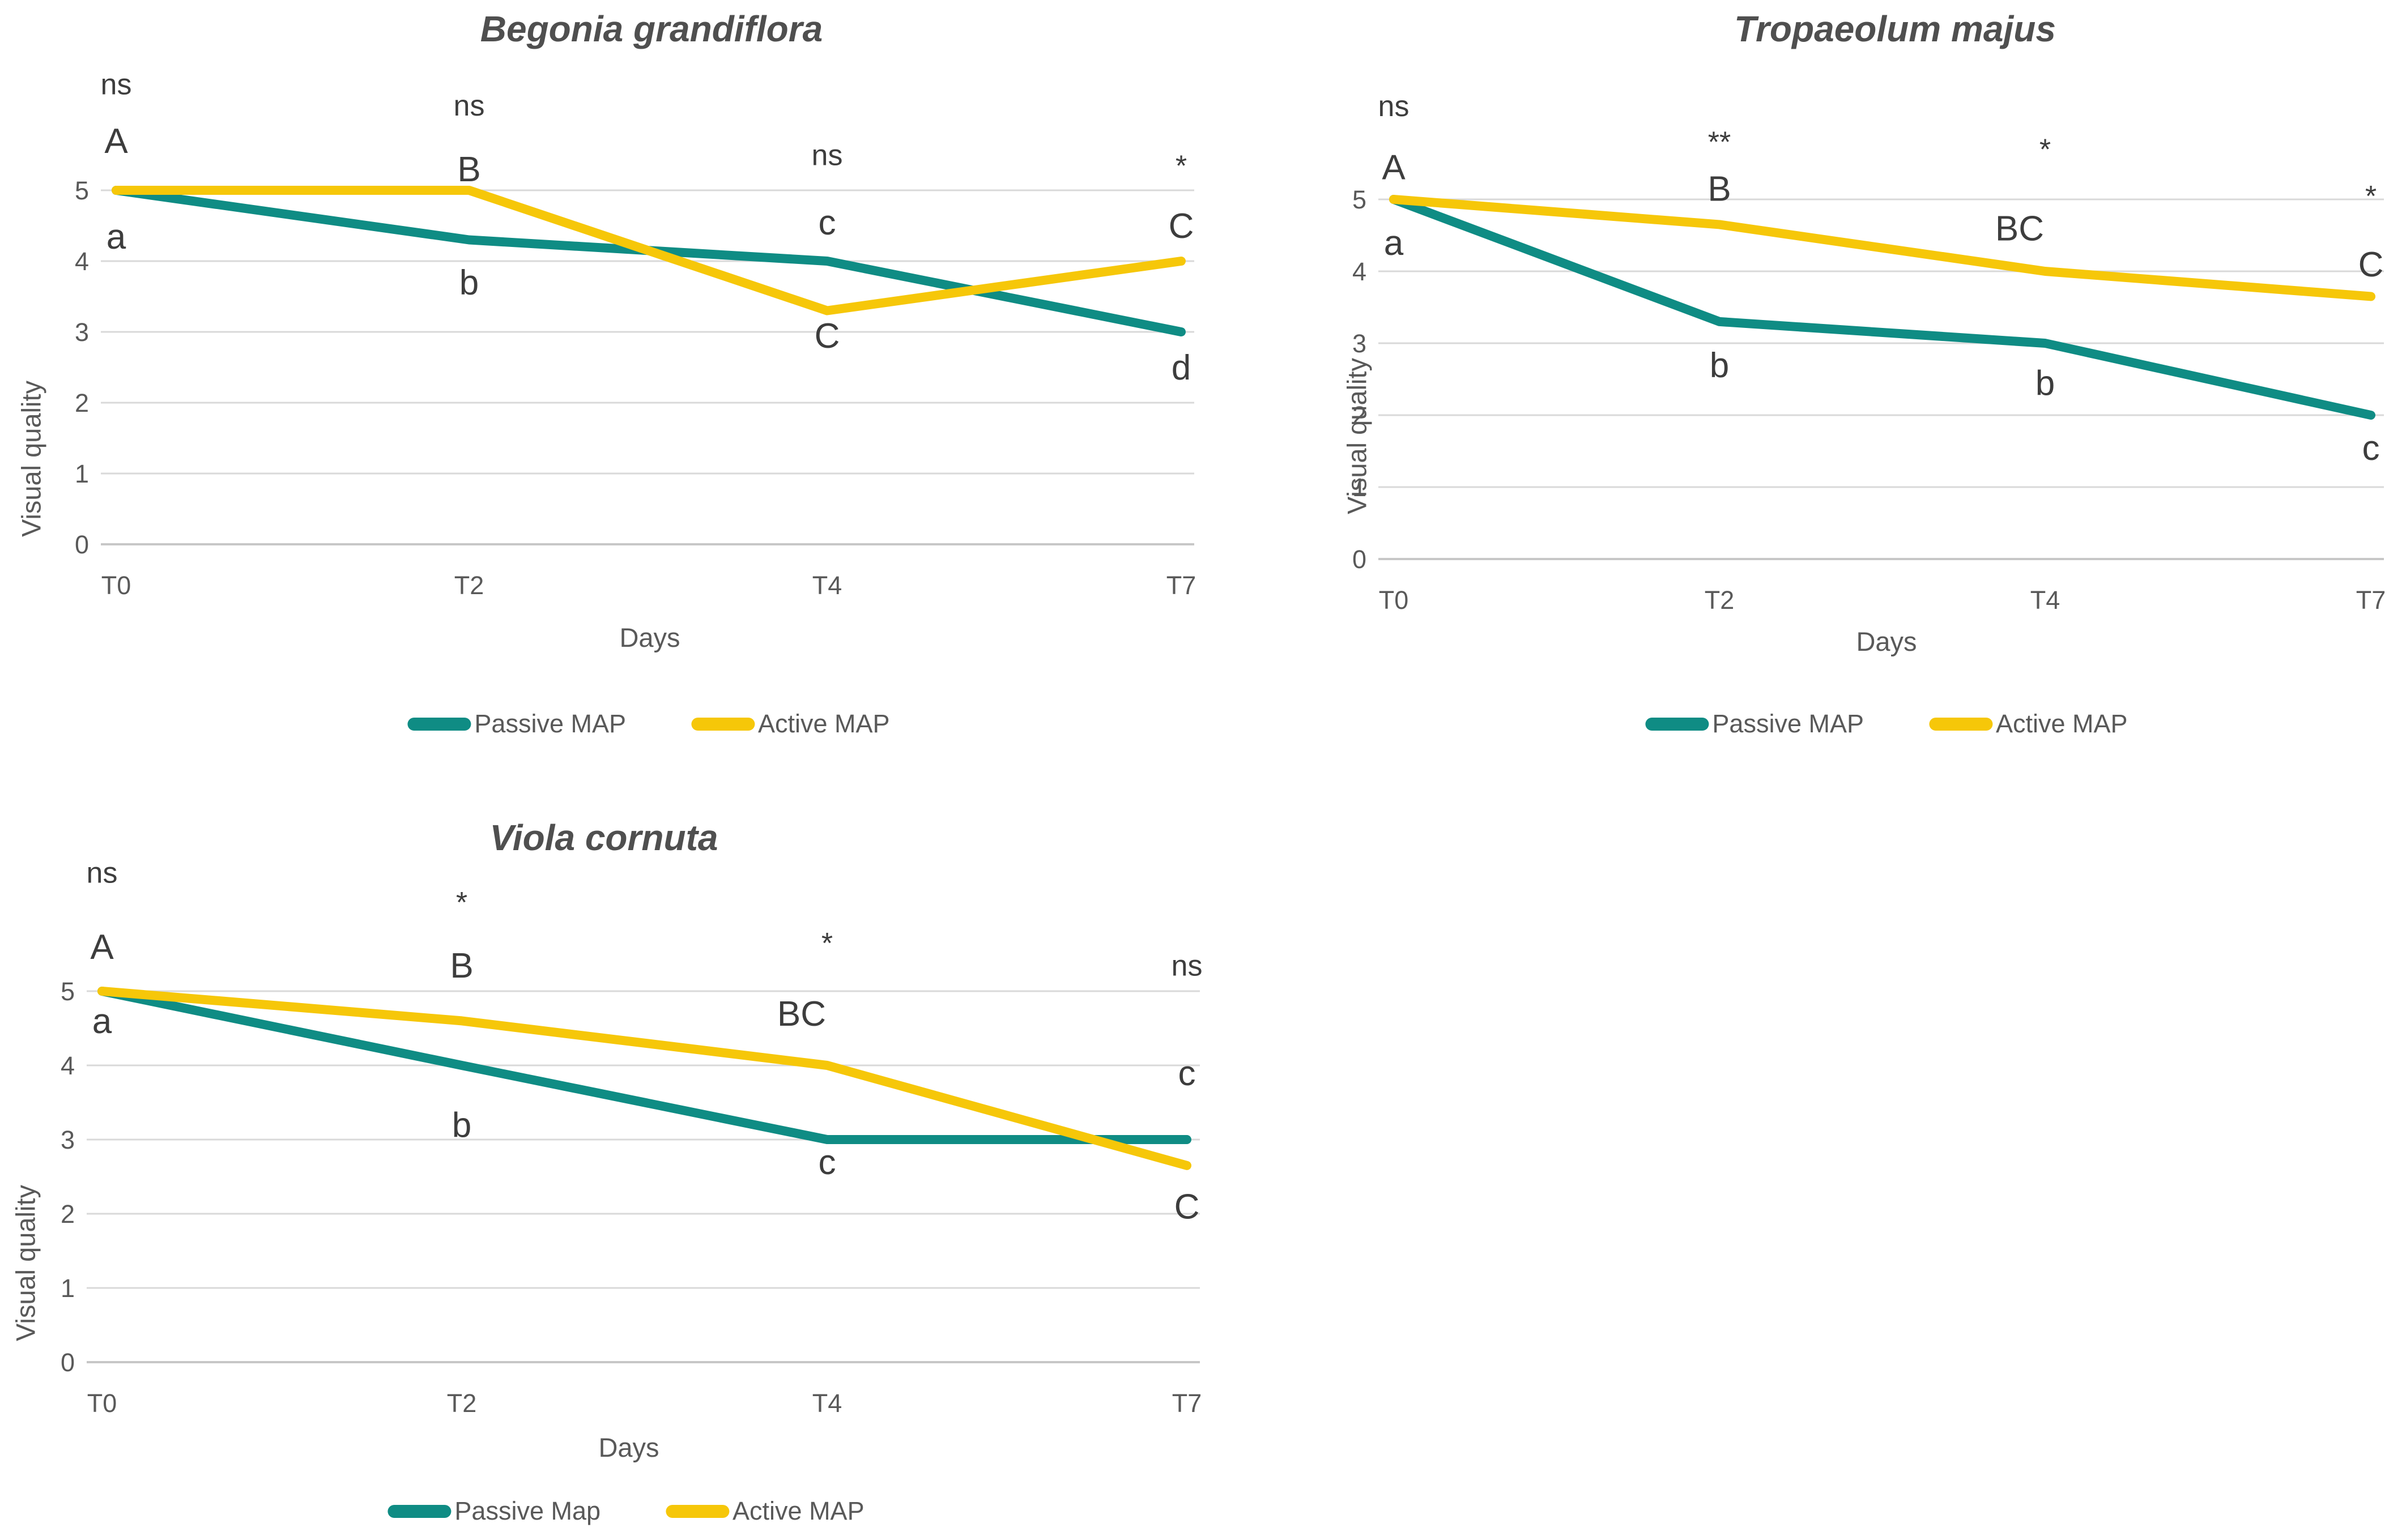 Image resolution: width=2406 pixels, height=1540 pixels. I want to click on chart-title: Viola cornuta, so click(603, 837).